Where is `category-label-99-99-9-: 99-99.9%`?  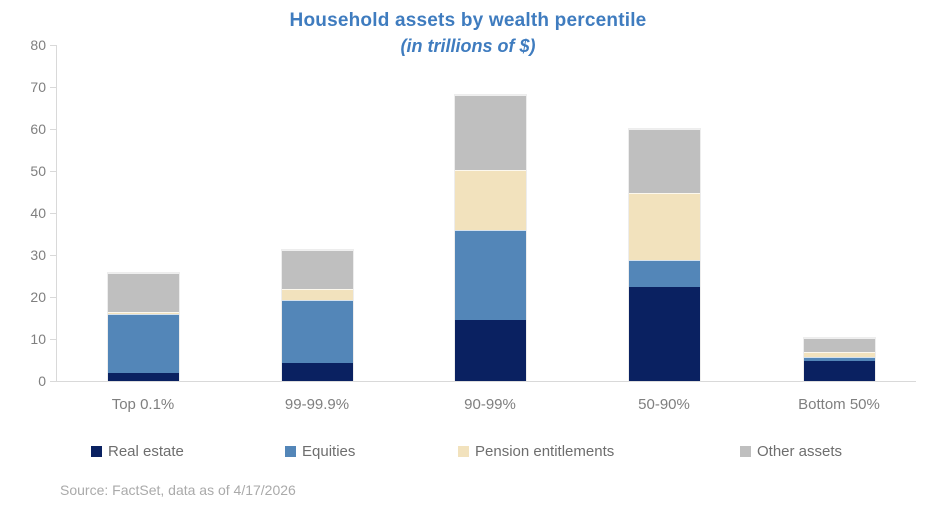
category-label-99-99-9-: 99-99.9% is located at coordinates (317, 404).